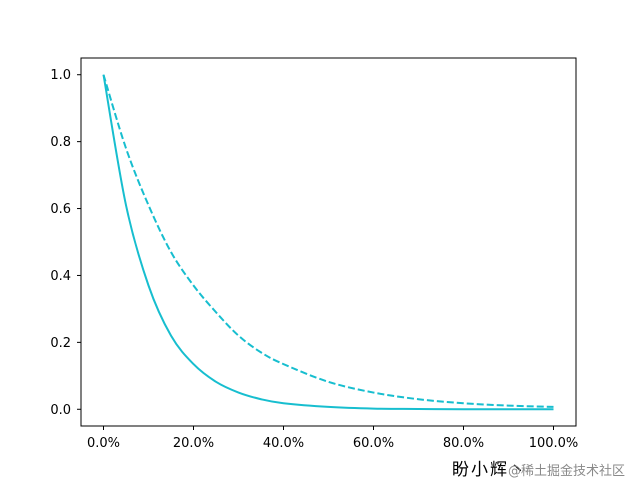 The height and width of the screenshot is (490, 640). Describe the element at coordinates (60, 75) in the screenshot. I see `y-tick-label: 1.0` at that location.